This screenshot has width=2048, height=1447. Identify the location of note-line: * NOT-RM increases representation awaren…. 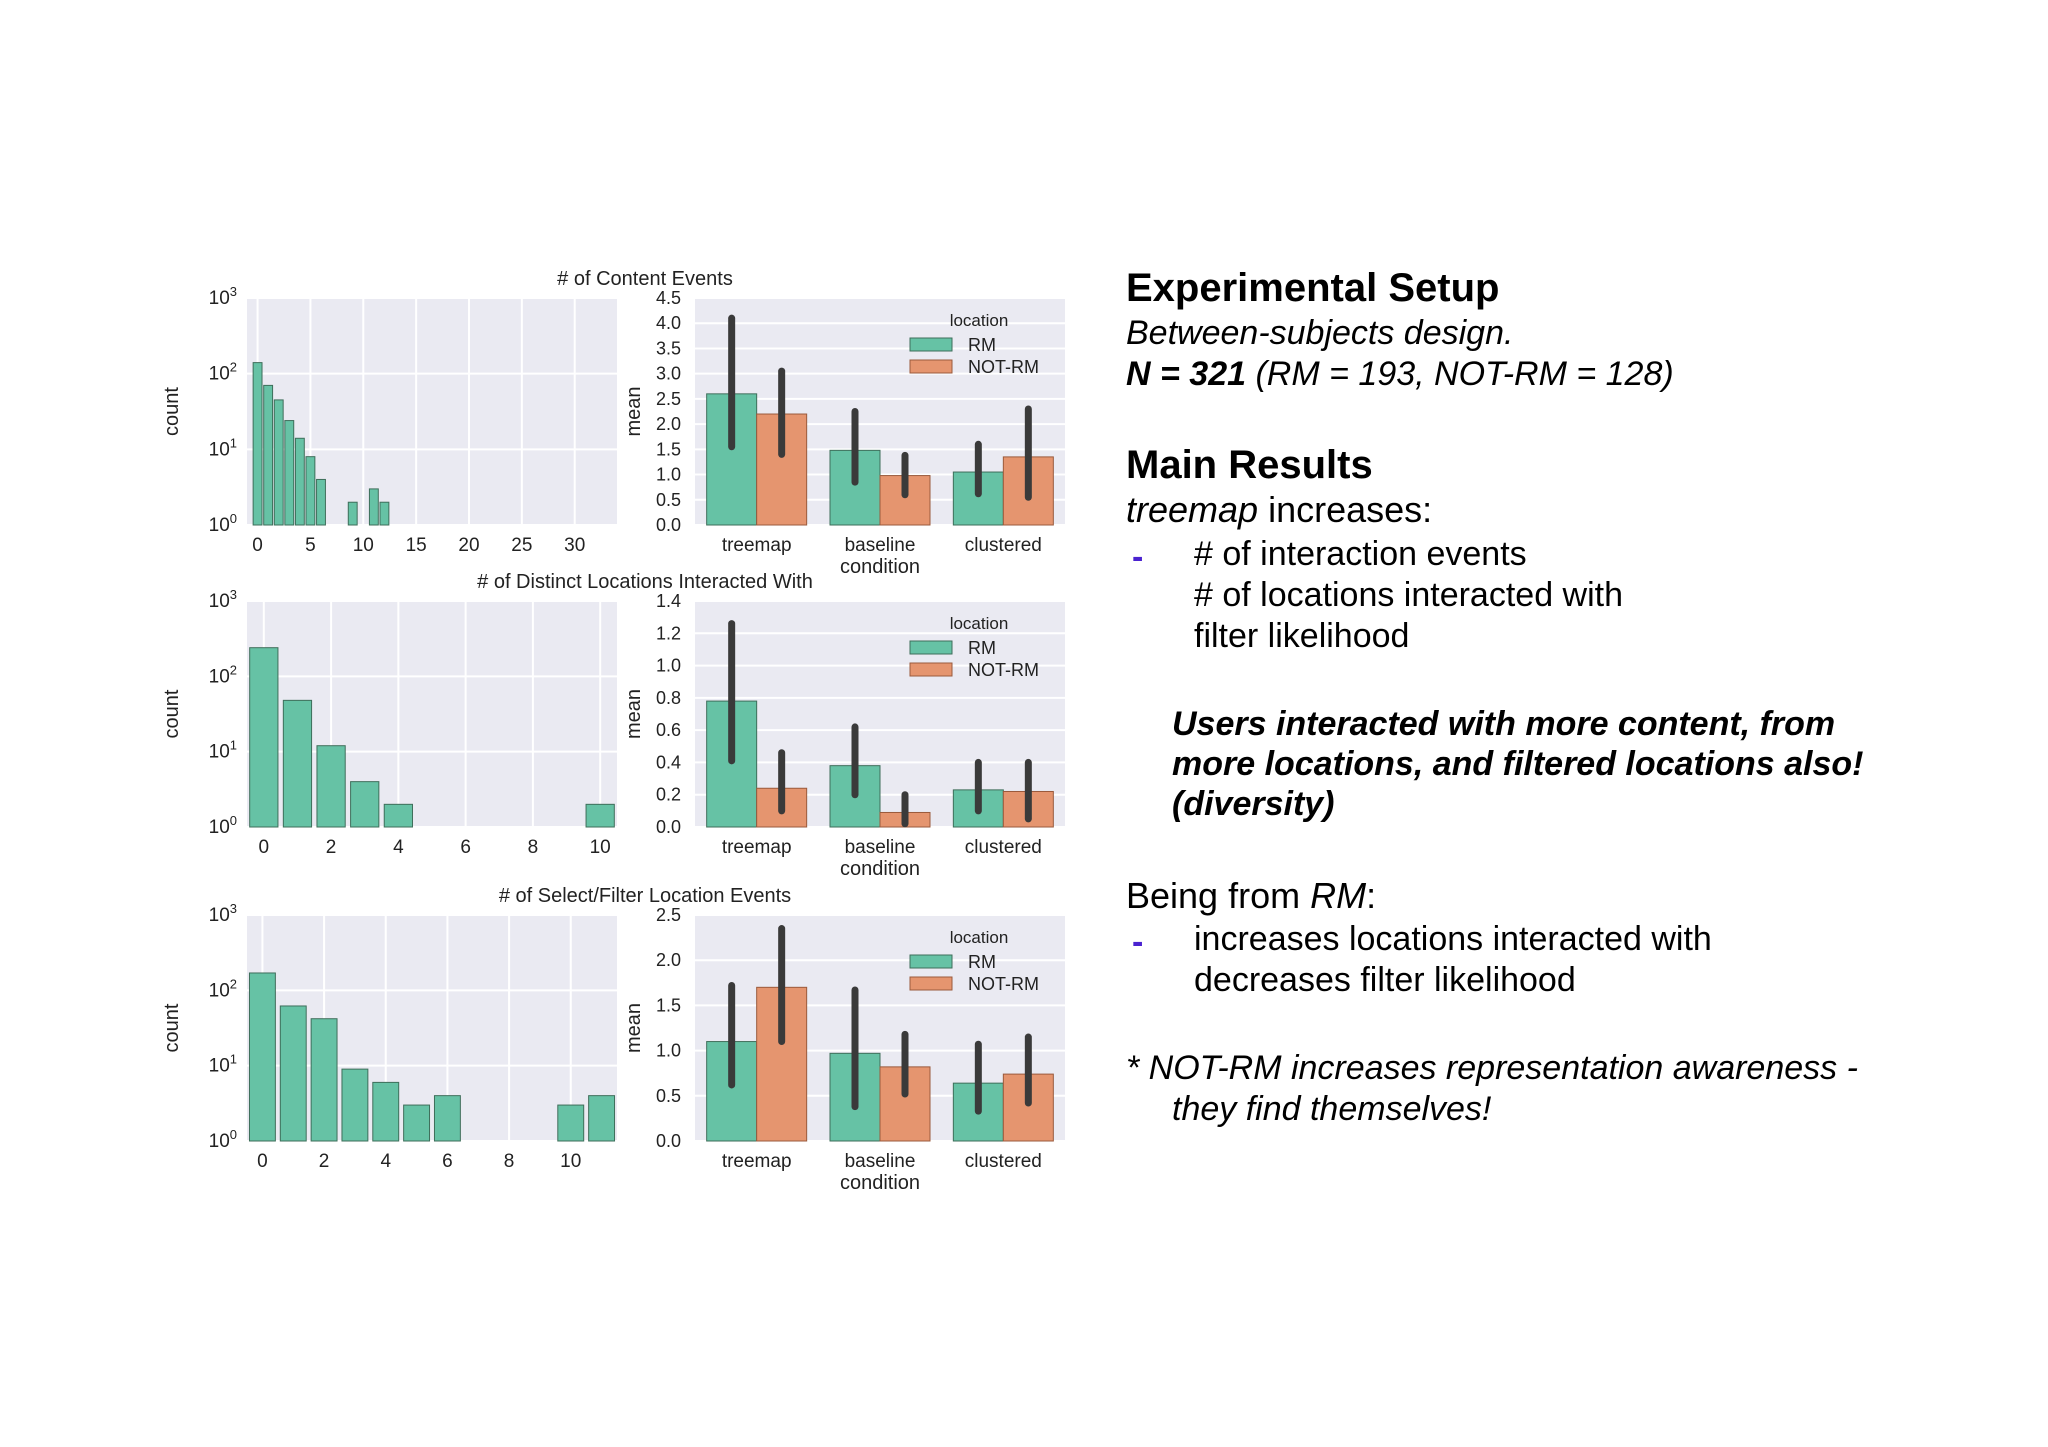
(1492, 1068).